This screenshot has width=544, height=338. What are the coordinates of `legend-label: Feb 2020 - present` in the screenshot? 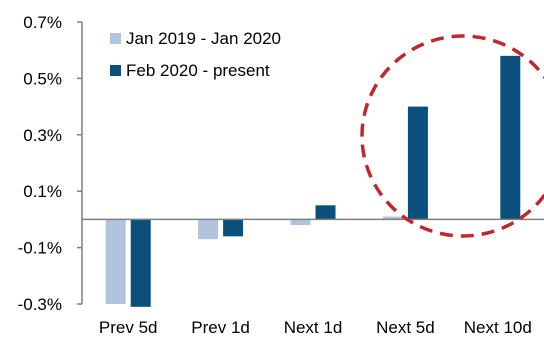 It's located at (198, 70).